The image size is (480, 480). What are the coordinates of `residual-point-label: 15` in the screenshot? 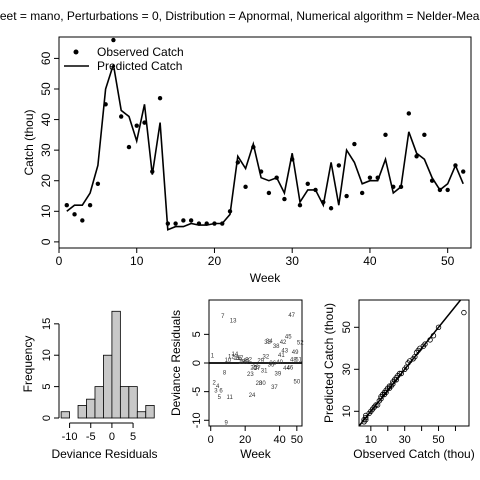 It's located at (236, 359).